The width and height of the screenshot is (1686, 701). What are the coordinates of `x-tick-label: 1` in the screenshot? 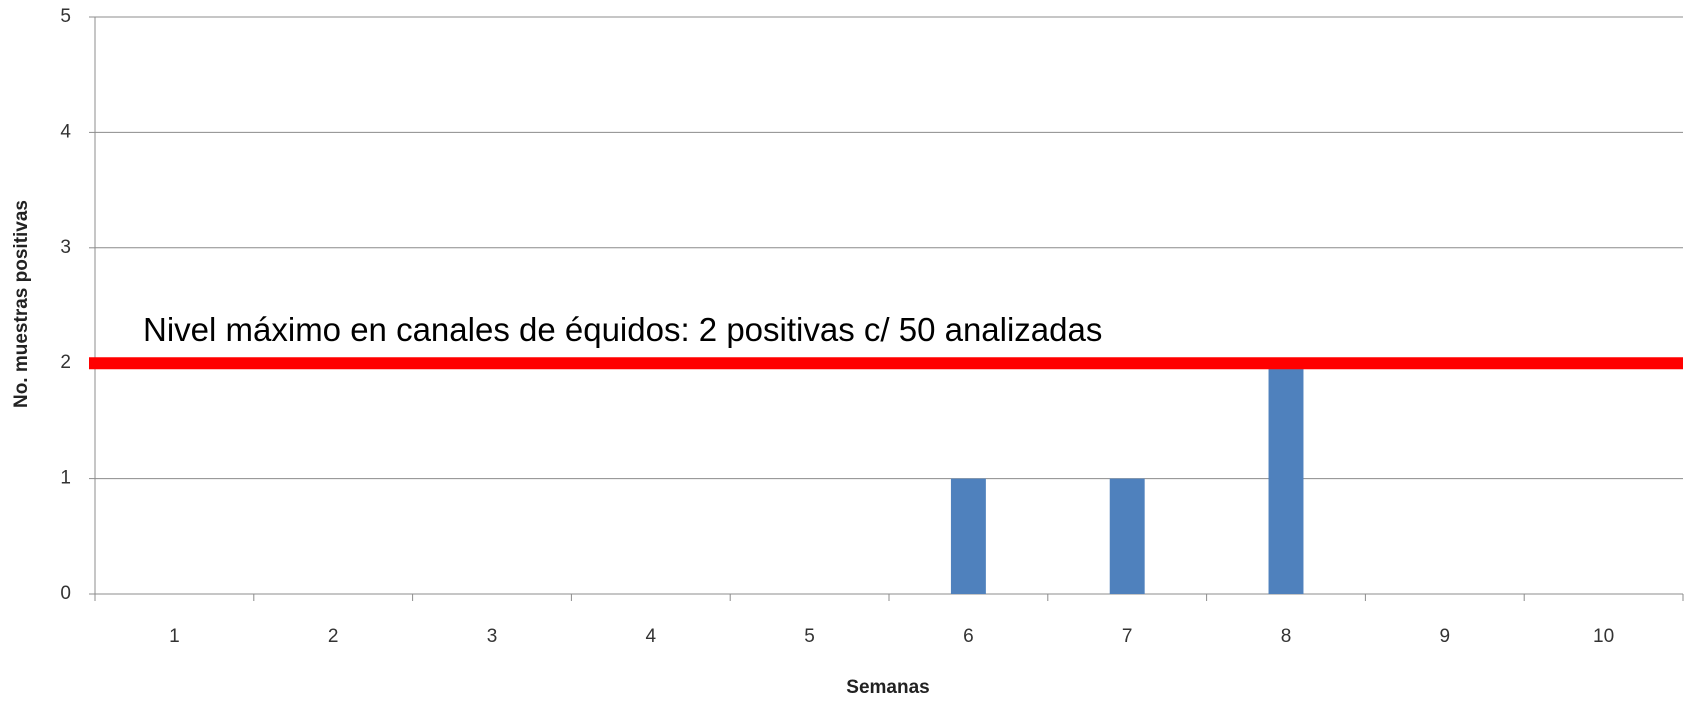 It's located at (174, 636).